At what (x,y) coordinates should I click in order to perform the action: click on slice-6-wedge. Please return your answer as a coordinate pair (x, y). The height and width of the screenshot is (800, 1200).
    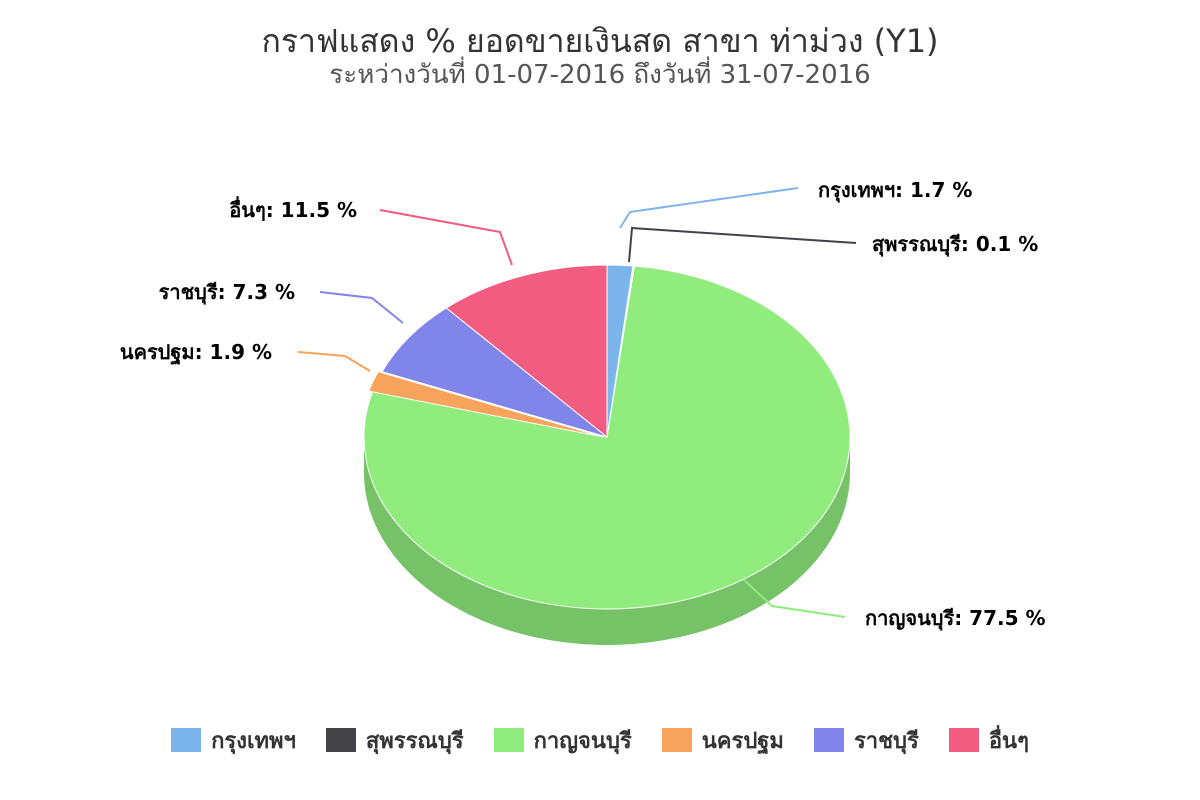
    Looking at the image, I should click on (526, 351).